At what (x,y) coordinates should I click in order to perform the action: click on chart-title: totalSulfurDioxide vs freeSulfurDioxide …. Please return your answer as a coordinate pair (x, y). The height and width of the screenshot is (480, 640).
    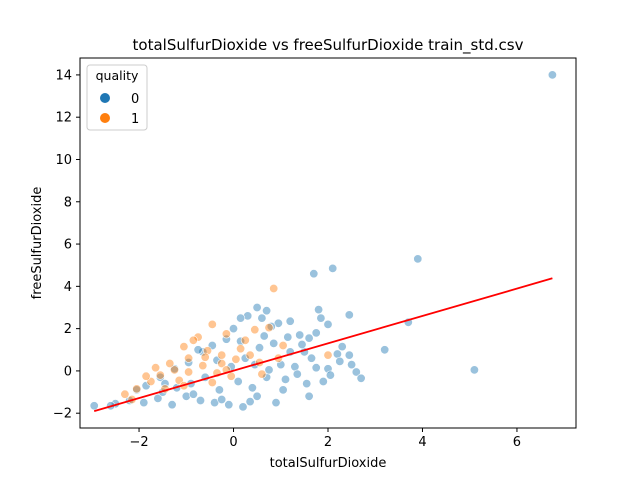
    Looking at the image, I should click on (328, 45).